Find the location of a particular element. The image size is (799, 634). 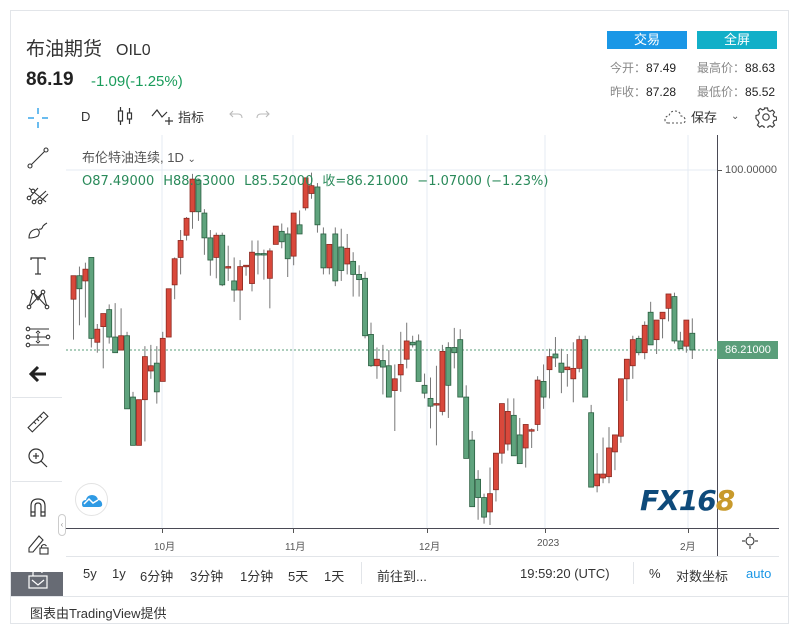

redo-button is located at coordinates (263, 115).